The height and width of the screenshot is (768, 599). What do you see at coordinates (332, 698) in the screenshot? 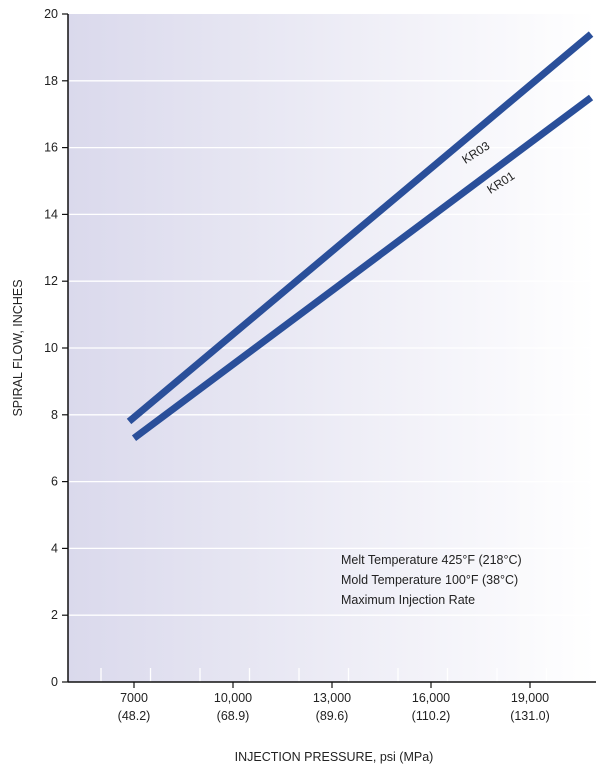
I see `x-tick-label: 13,000` at bounding box center [332, 698].